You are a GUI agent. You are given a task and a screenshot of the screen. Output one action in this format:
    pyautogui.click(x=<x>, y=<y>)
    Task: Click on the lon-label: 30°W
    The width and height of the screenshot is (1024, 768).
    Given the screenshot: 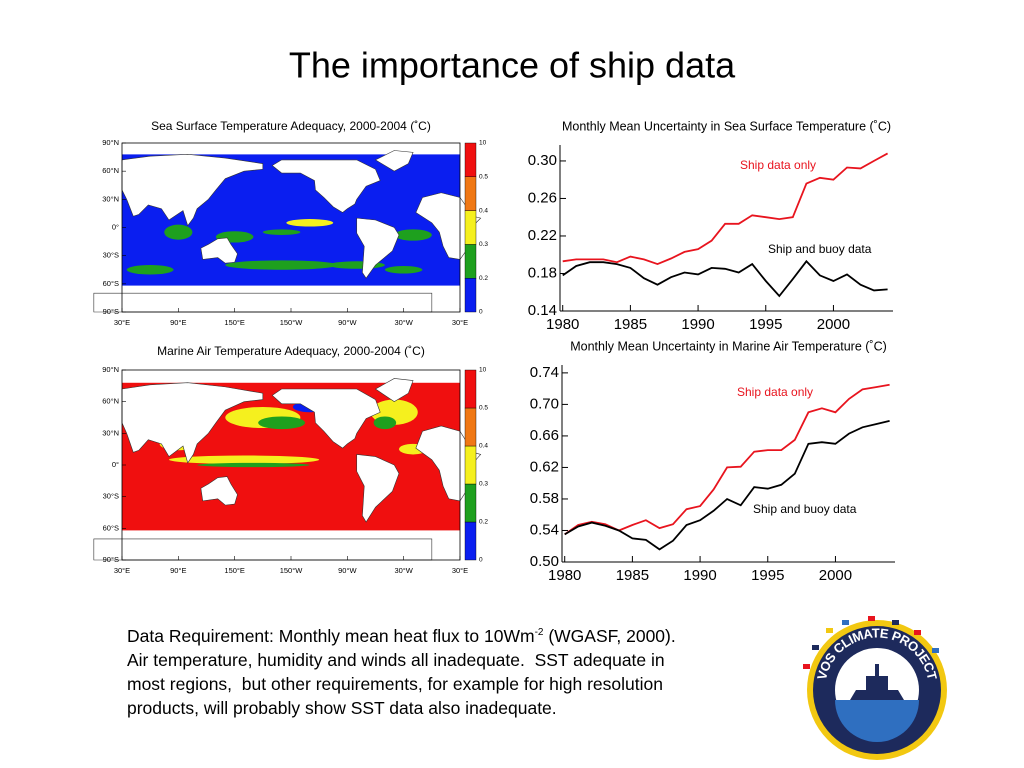 What is the action you would take?
    pyautogui.click(x=403, y=570)
    